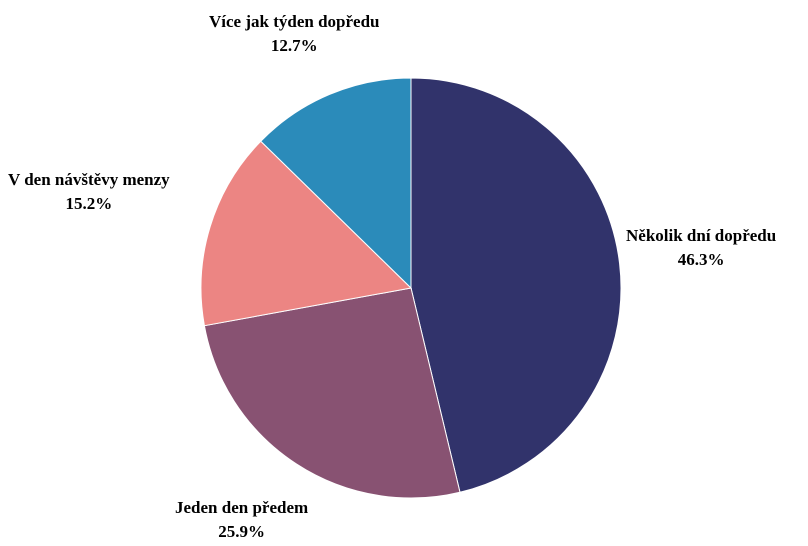  I want to click on slice-label-nekolik-dni-dopredu: Několik dní dopředu 46.3%, so click(701, 248).